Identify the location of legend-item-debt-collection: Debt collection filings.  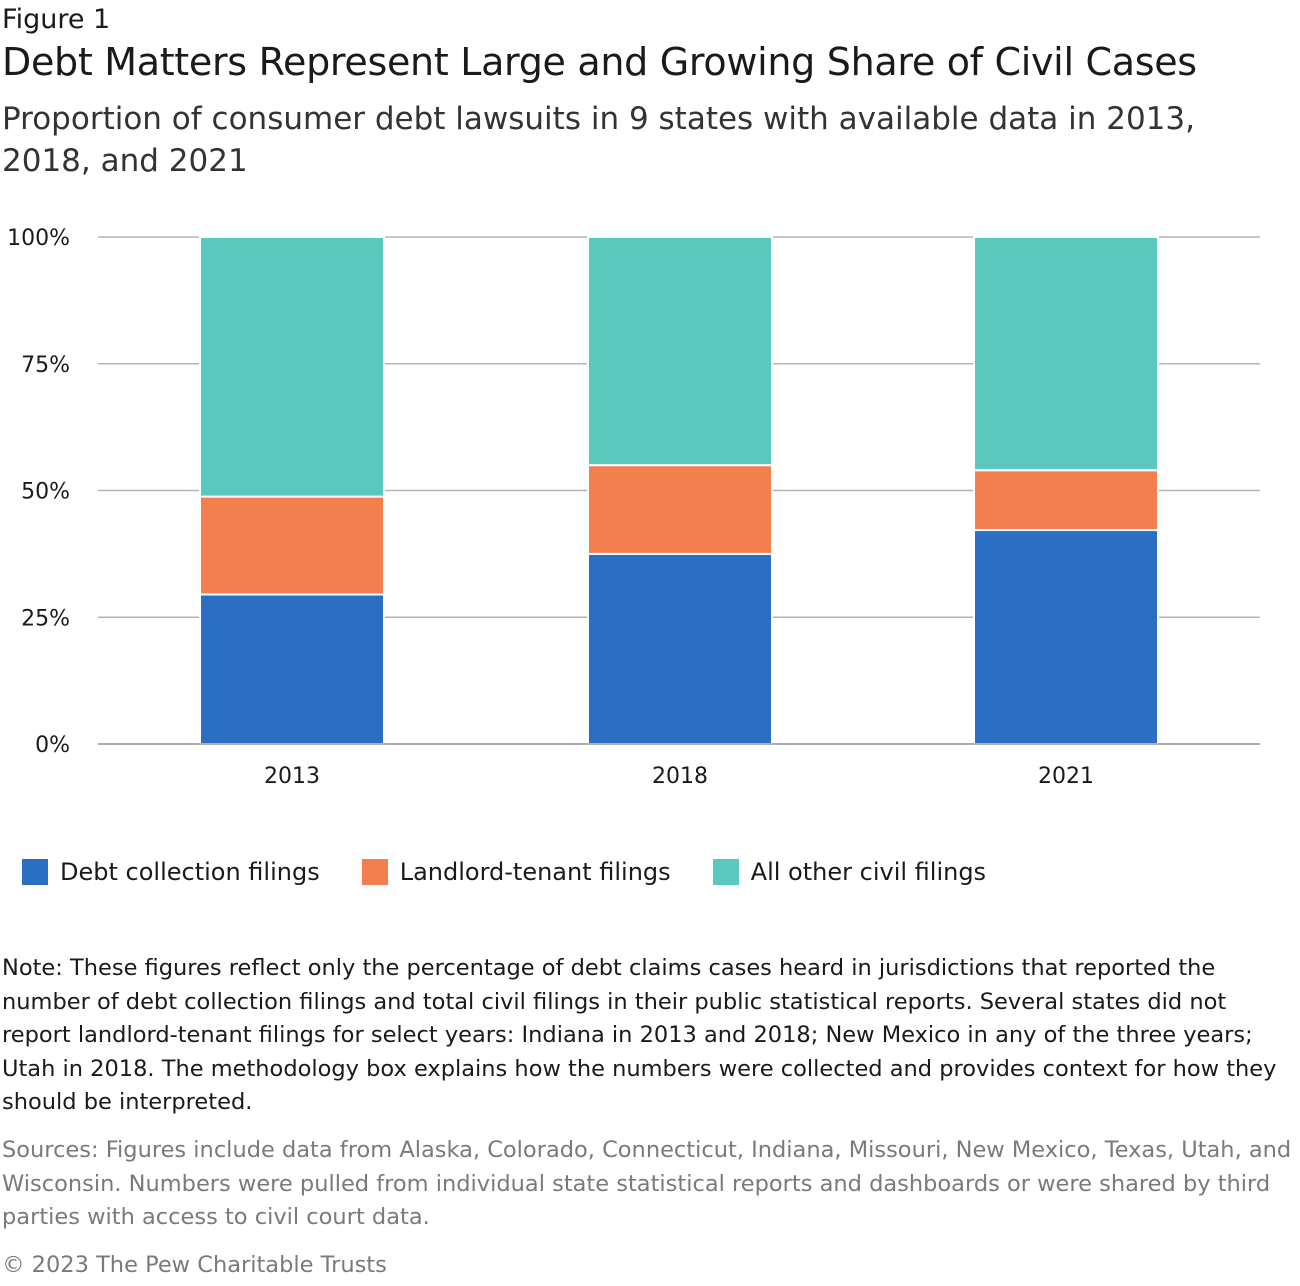
(171, 872).